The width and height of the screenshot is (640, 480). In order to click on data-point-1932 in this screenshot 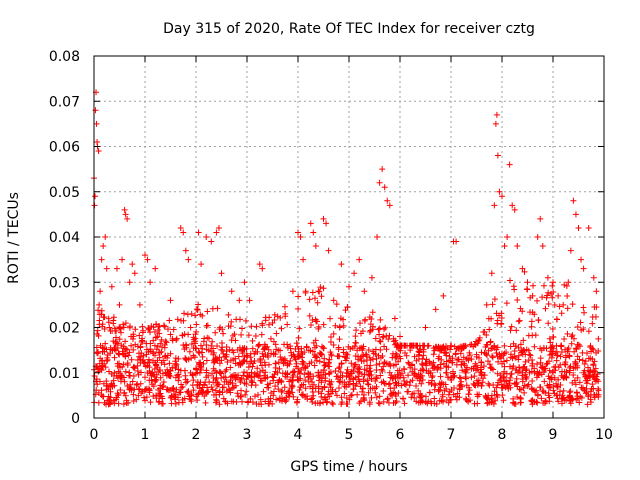, I will do `click(120, 328)`.